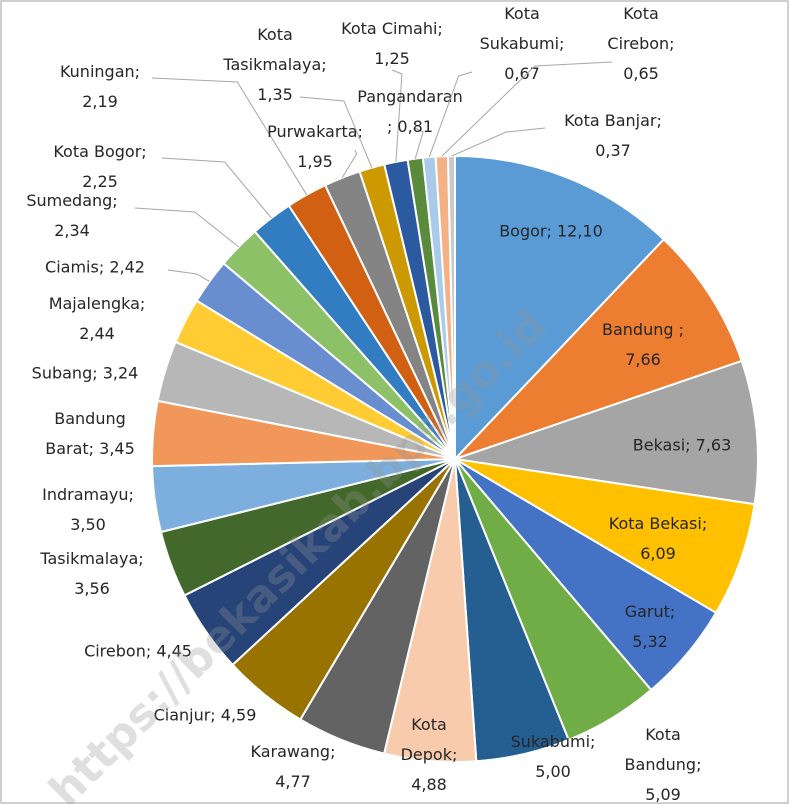 This screenshot has height=804, width=789. What do you see at coordinates (88, 509) in the screenshot?
I see `data-label: Indramayu; 3,50` at bounding box center [88, 509].